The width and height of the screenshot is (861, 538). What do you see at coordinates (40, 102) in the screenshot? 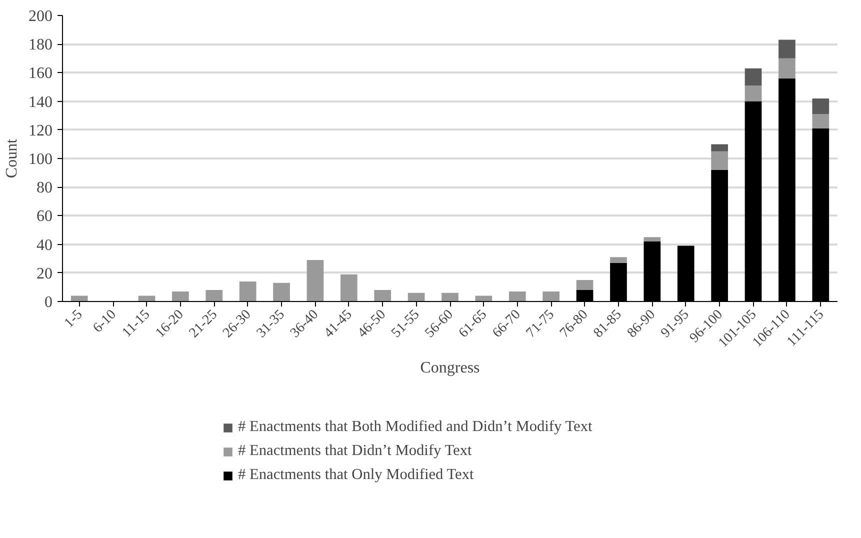
I see `y-tick-label: 140` at bounding box center [40, 102].